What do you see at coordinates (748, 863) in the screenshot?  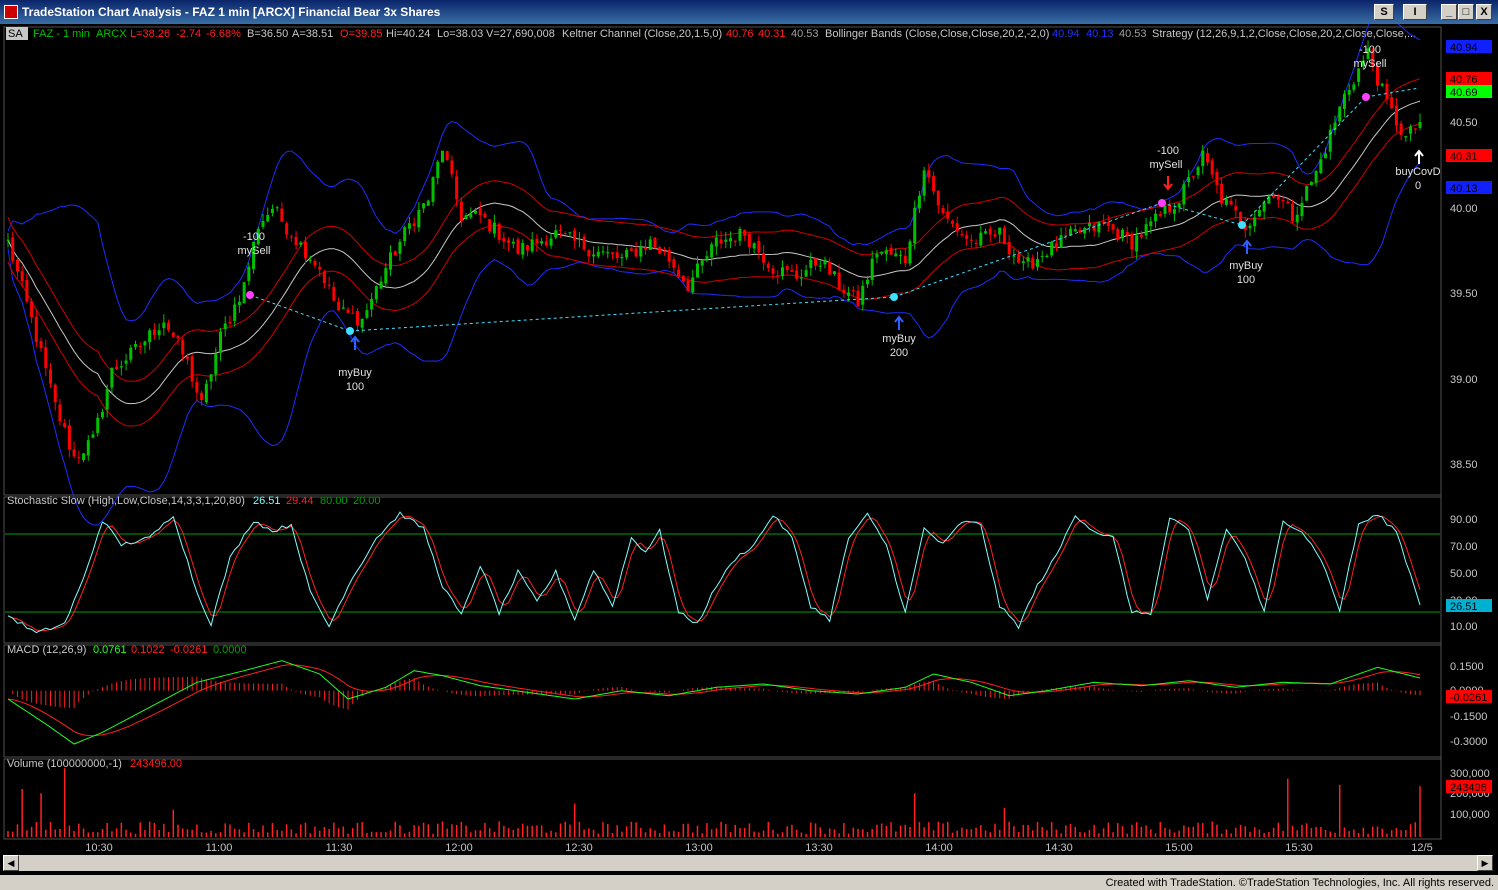 I see `horizontal-scrollbar: ◀ ▶` at bounding box center [748, 863].